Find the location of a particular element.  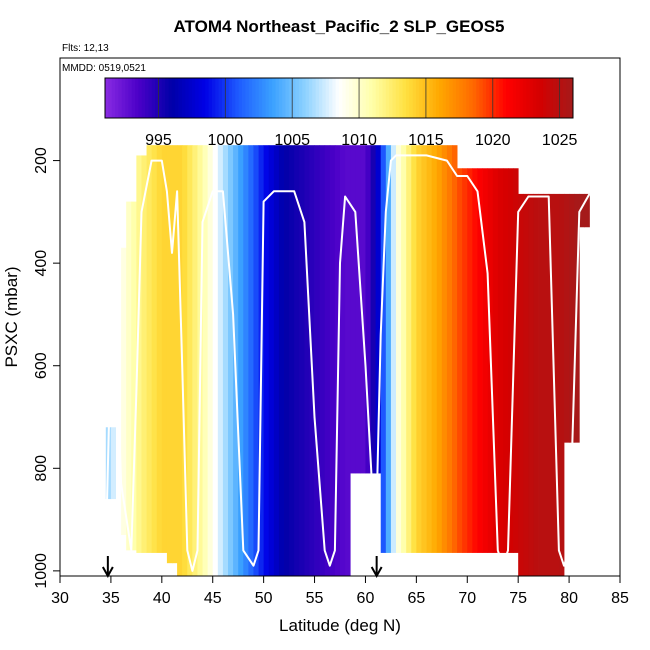

flights-label: Flts: 12,13 is located at coordinates (85, 48).